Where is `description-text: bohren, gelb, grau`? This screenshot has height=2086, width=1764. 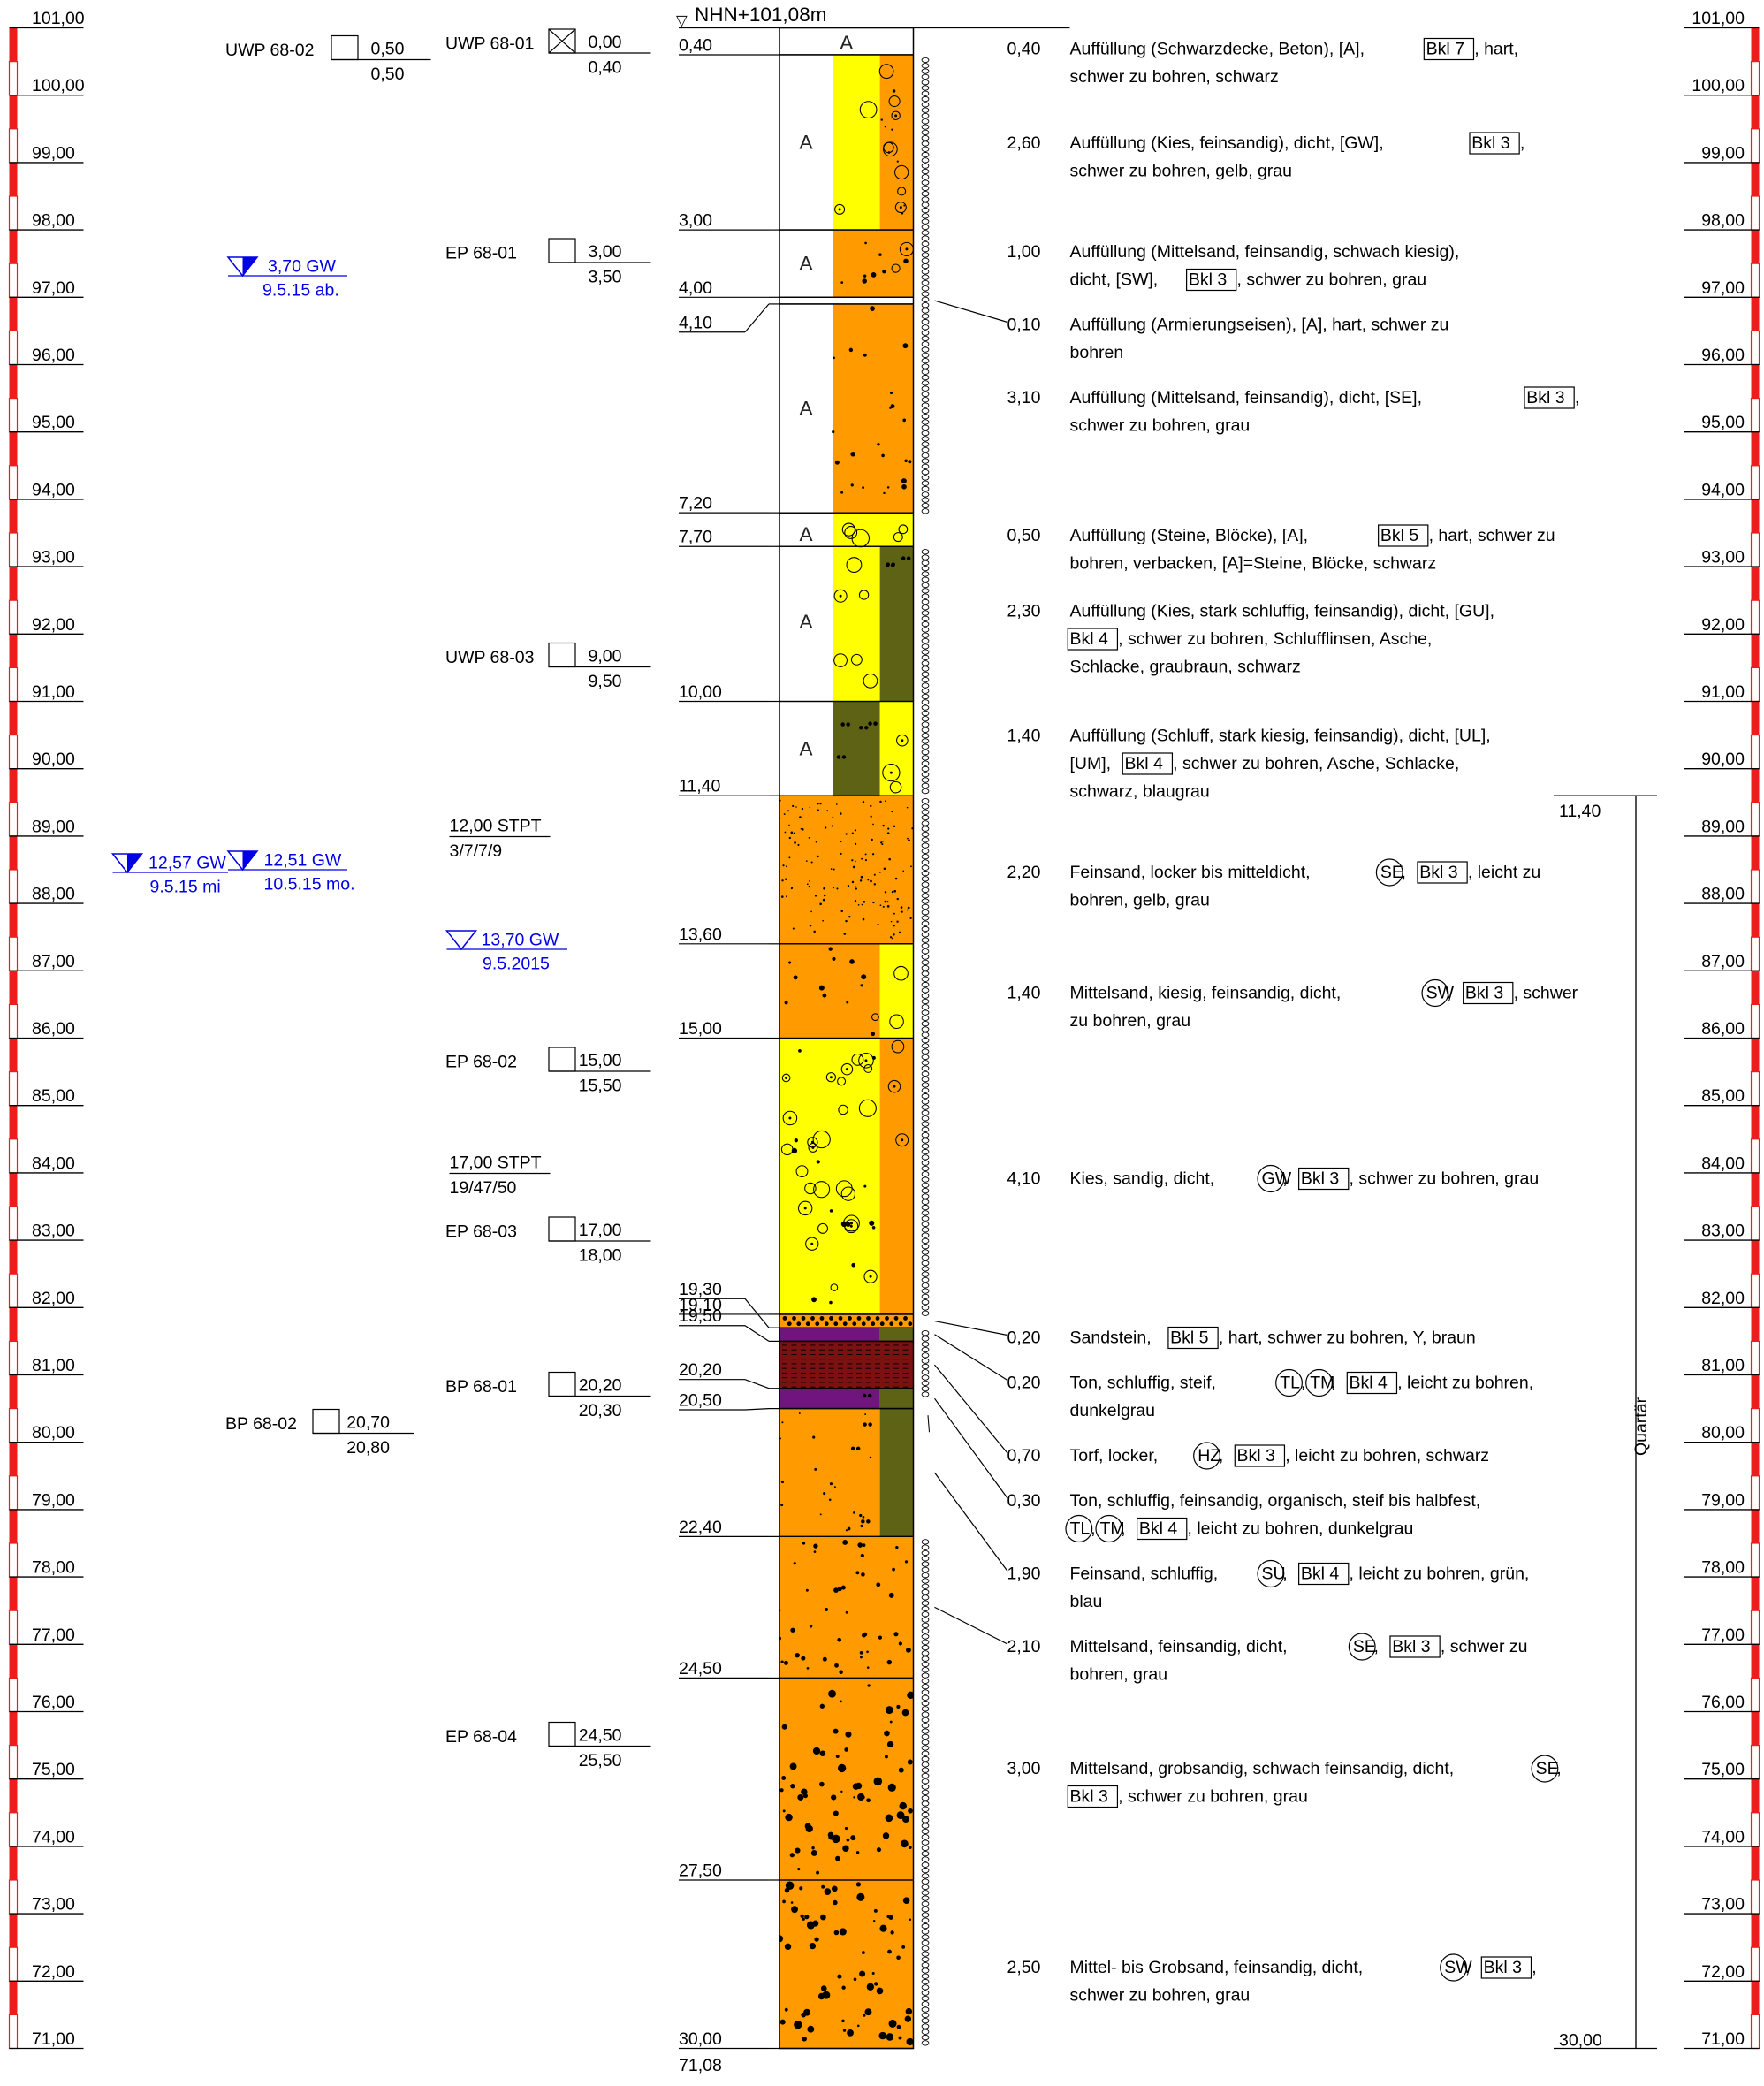 description-text: bohren, gelb, grau is located at coordinates (1140, 900).